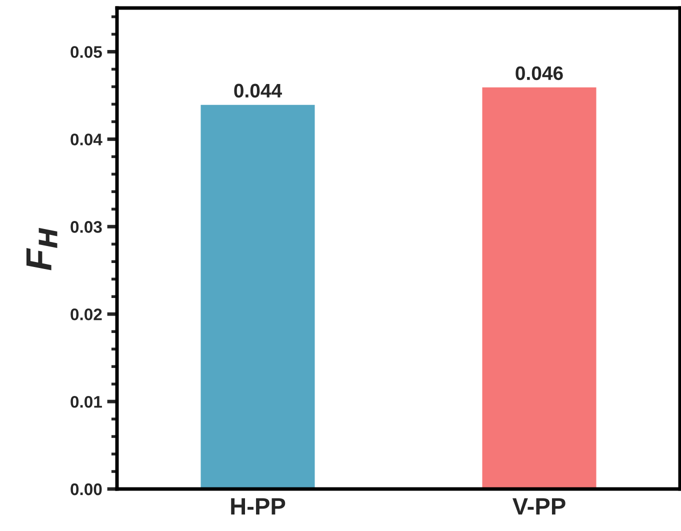  Describe the element at coordinates (258, 91) in the screenshot. I see `data-label: 0.044` at that location.